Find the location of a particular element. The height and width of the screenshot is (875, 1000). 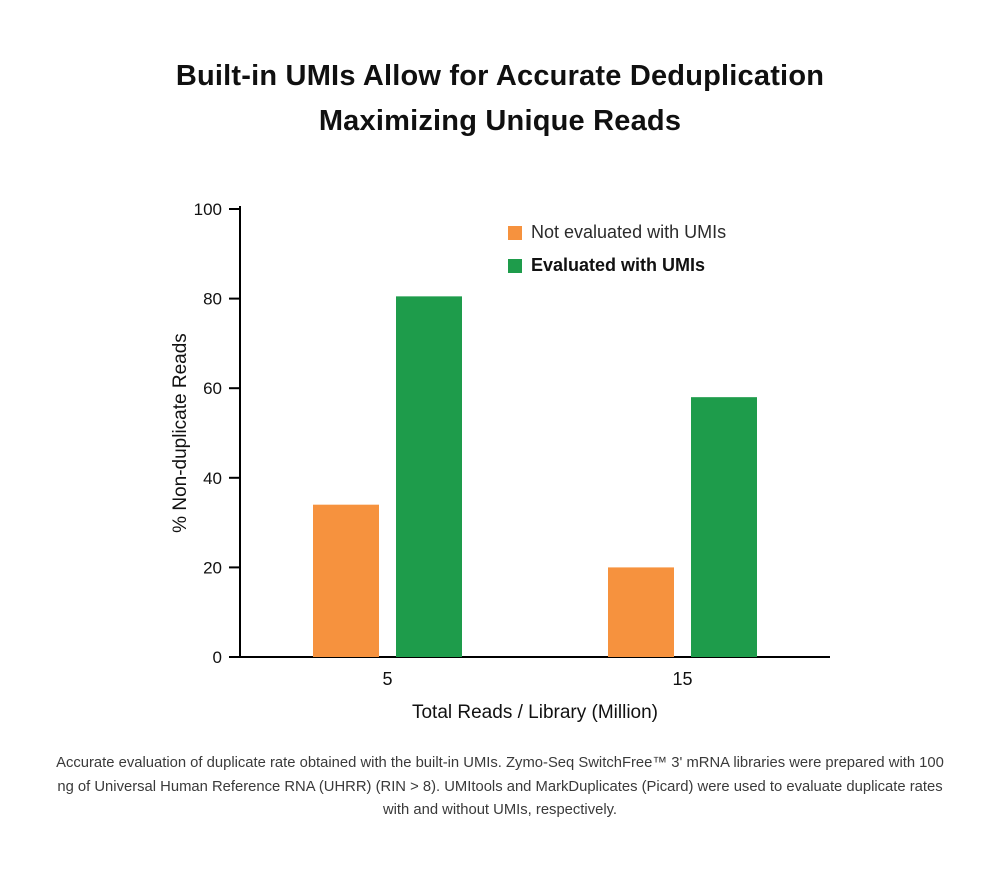

legend-item-evaluated: Evaluated with UMIs is located at coordinates (617, 265).